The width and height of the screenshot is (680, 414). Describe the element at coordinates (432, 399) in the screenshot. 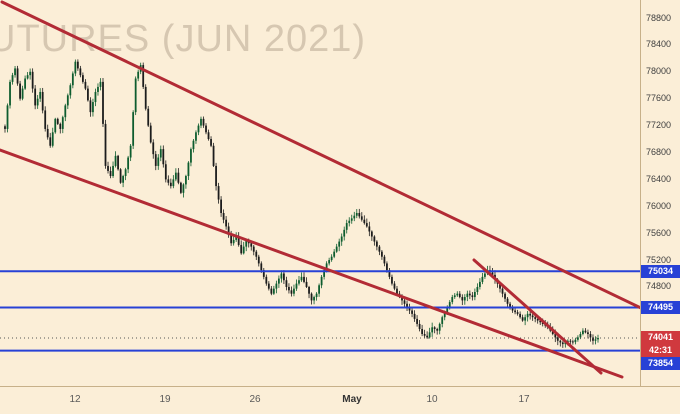

I see `time-tick-label: 10` at that location.